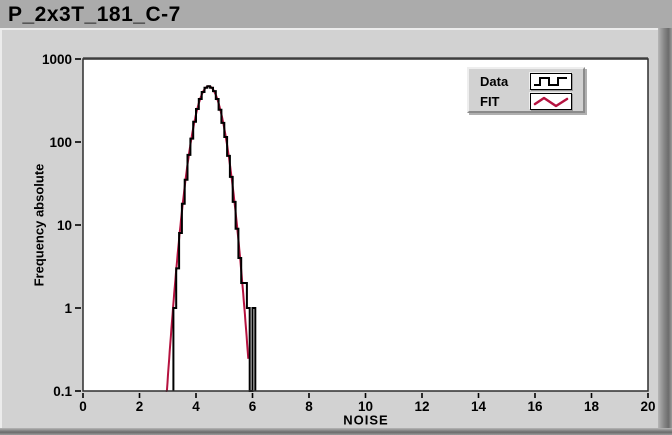 This screenshot has width=672, height=435. Describe the element at coordinates (421, 406) in the screenshot. I see `x-tick-label: 12` at that location.